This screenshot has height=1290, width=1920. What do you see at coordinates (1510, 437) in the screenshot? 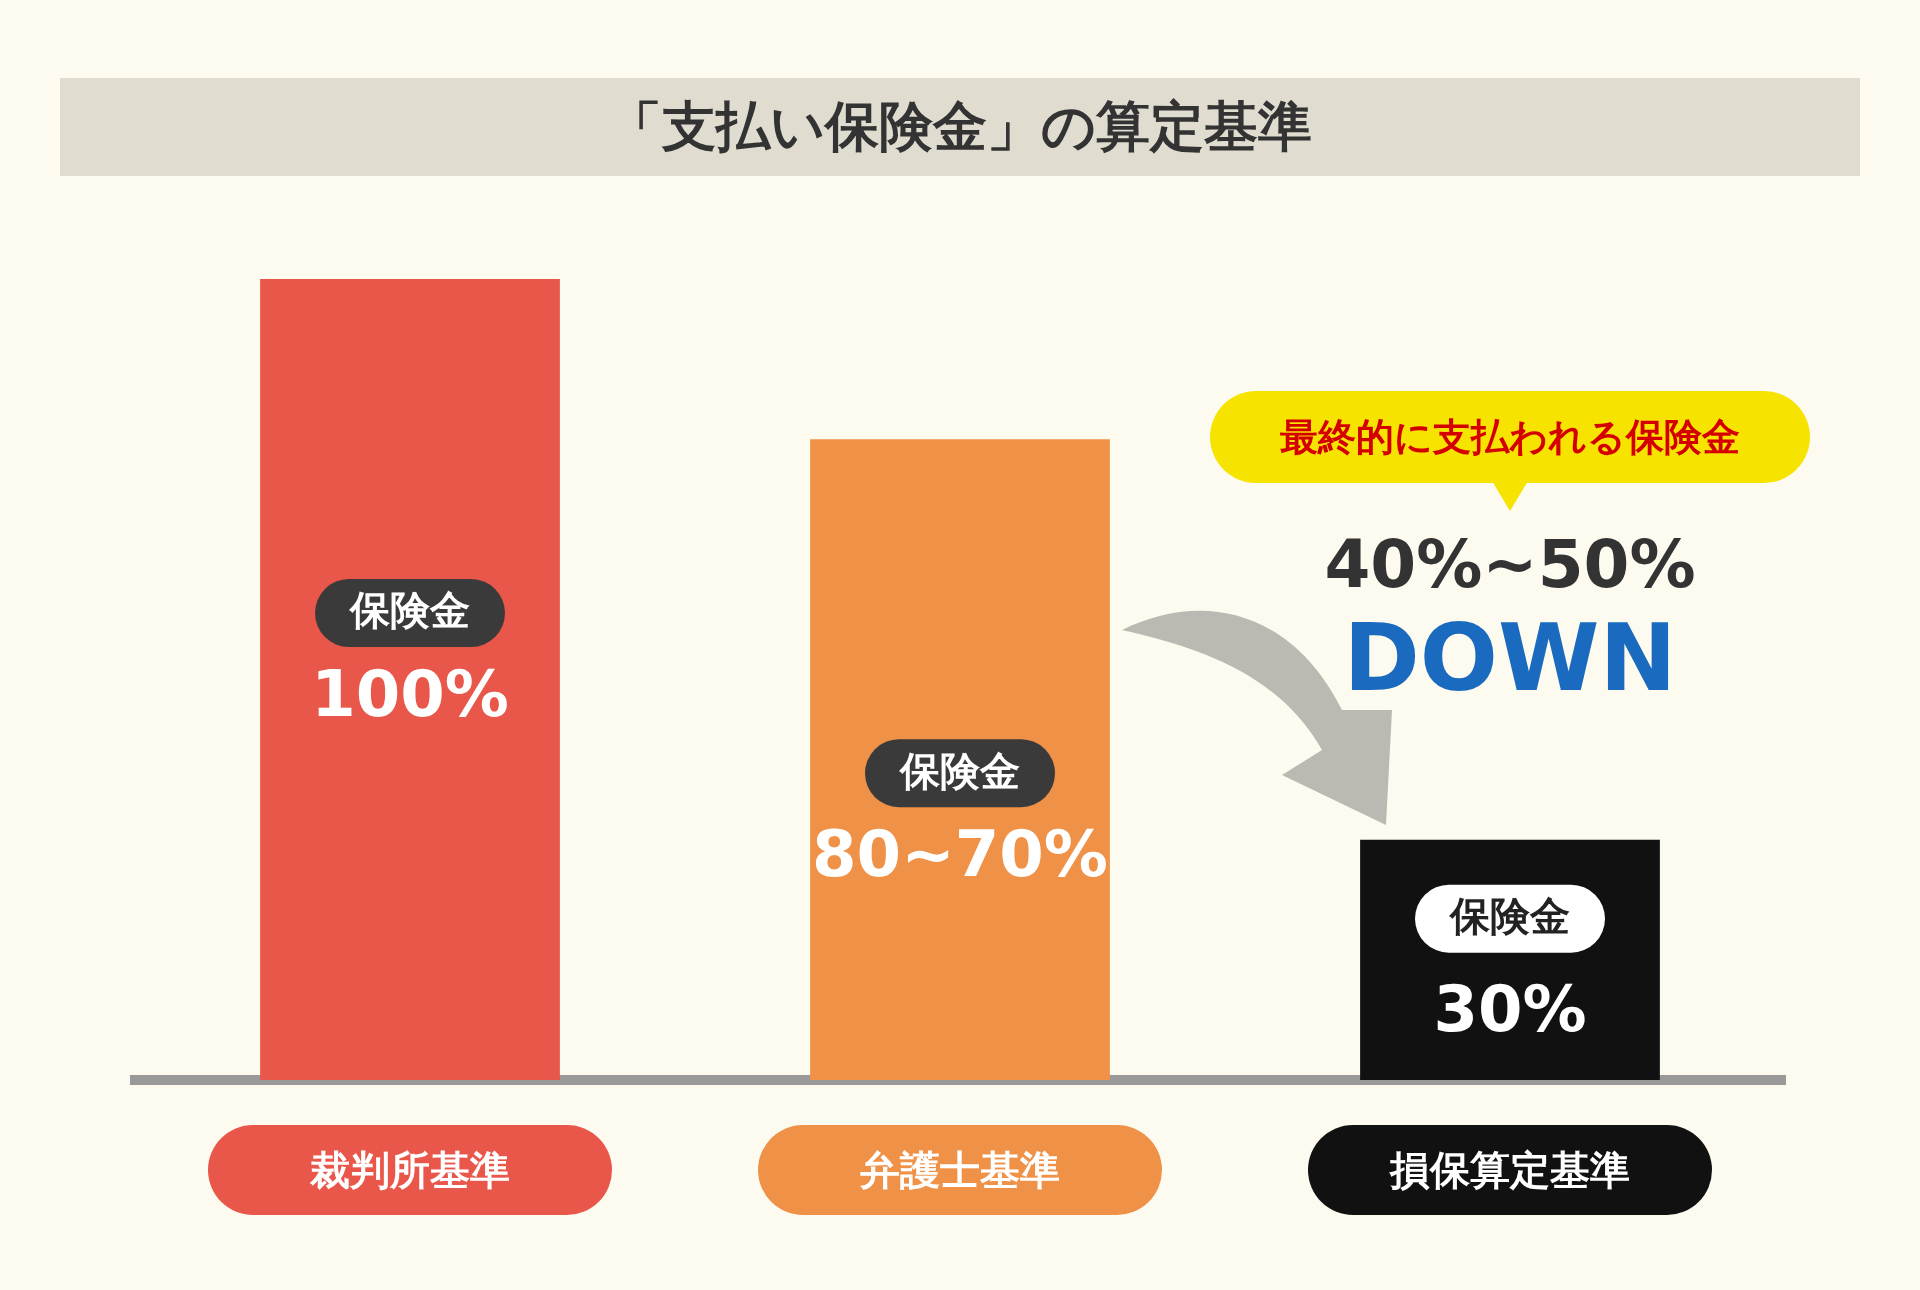
I see `annotation: 最終的に支払われる保険金` at bounding box center [1510, 437].